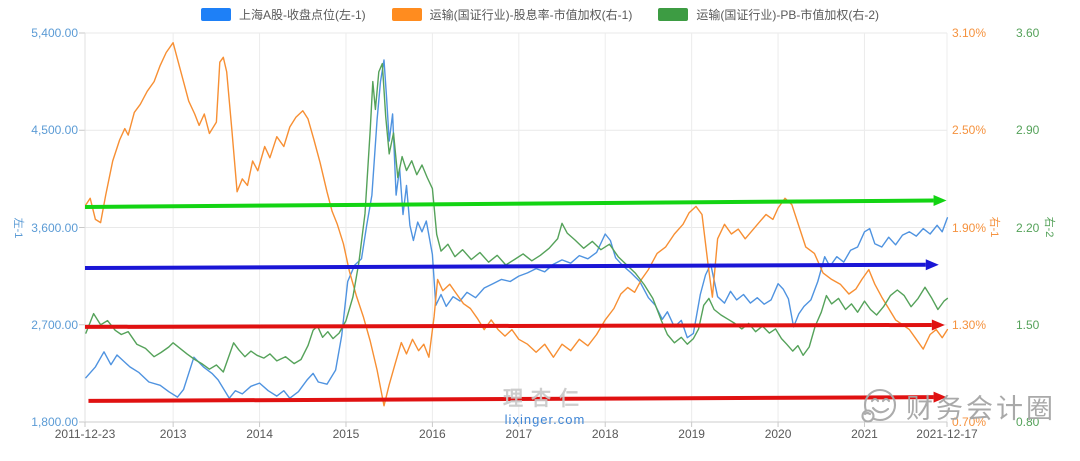 The width and height of the screenshot is (1080, 461). What do you see at coordinates (54, 130) in the screenshot?
I see `left-axis-tick-label: 4,500.00` at bounding box center [54, 130].